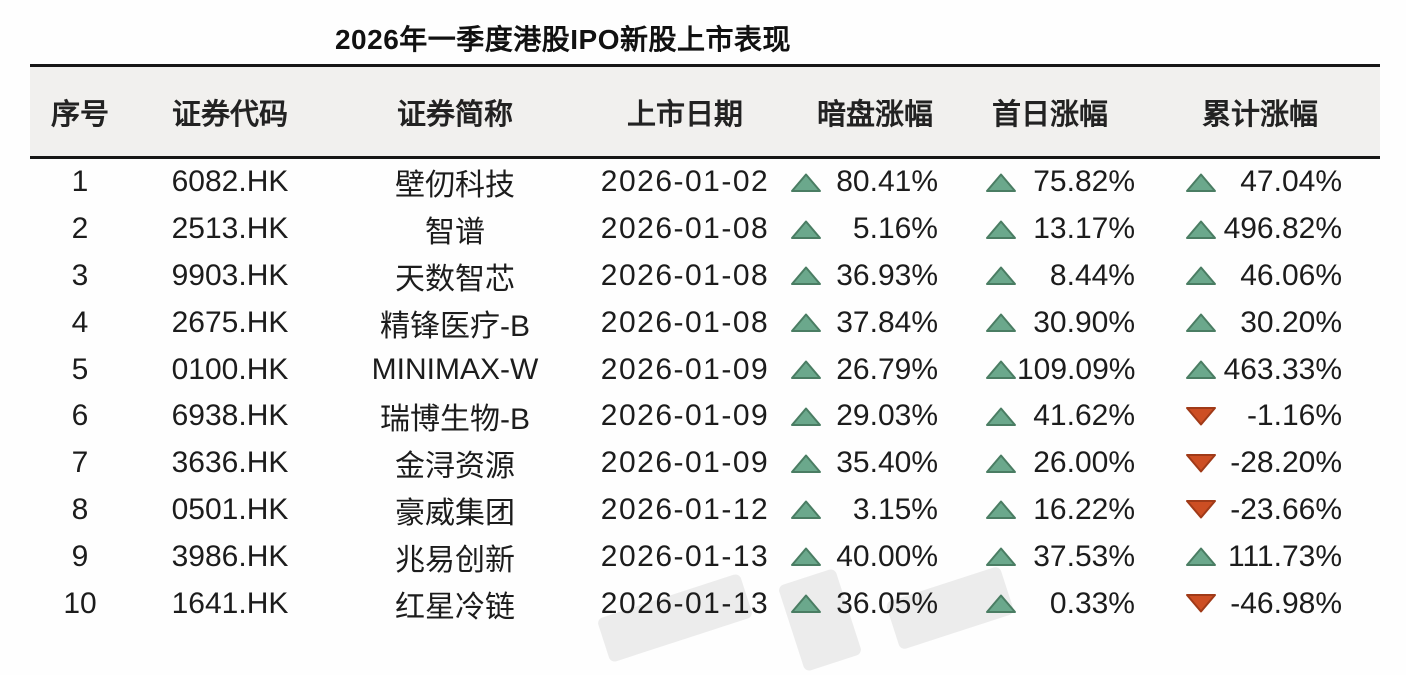 Image resolution: width=1406 pixels, height=675 pixels. What do you see at coordinates (685, 182) in the screenshot?
I see `date-cell: 2026-01-02` at bounding box center [685, 182].